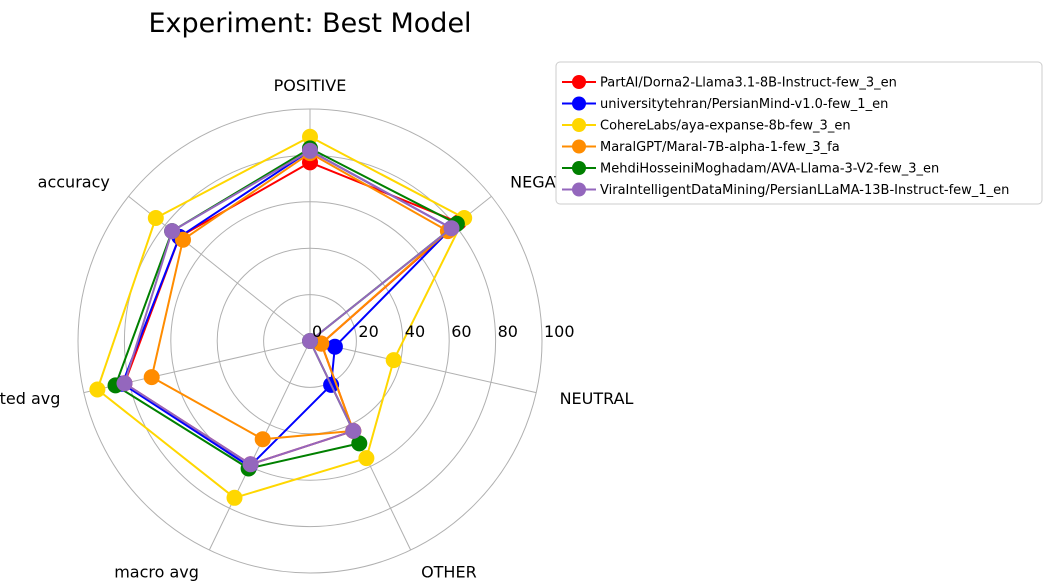  Describe the element at coordinates (309, 23) in the screenshot. I see `chart-title: Experiment: Best Model` at that location.